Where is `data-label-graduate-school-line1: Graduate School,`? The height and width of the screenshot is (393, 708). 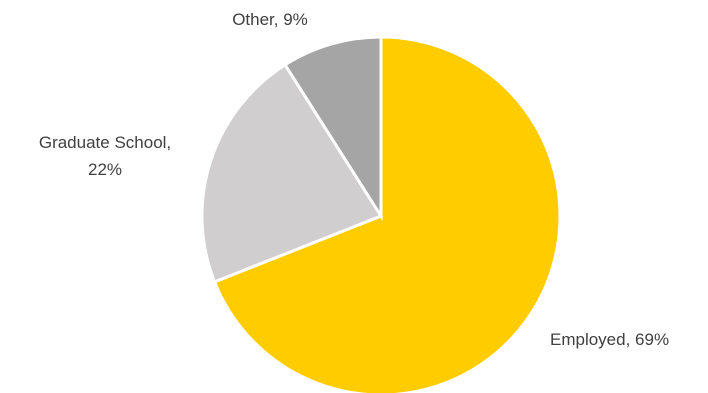 data-label-graduate-school-line1: Graduate School, is located at coordinates (105, 142).